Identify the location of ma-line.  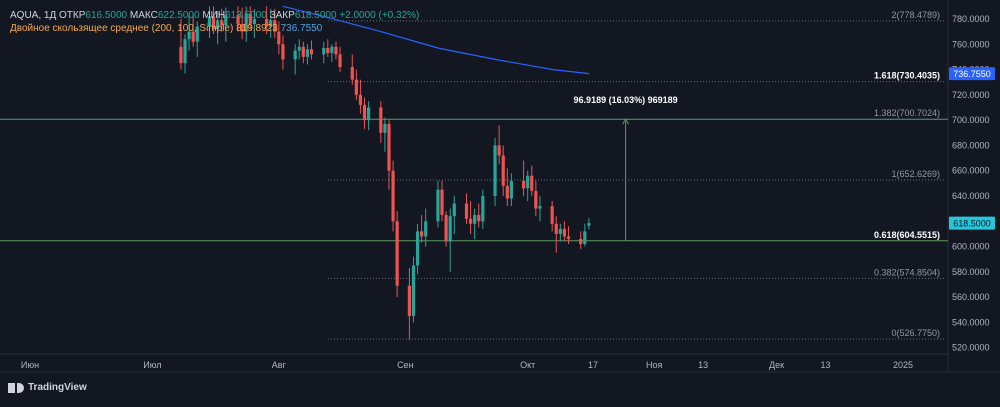
(435, 40).